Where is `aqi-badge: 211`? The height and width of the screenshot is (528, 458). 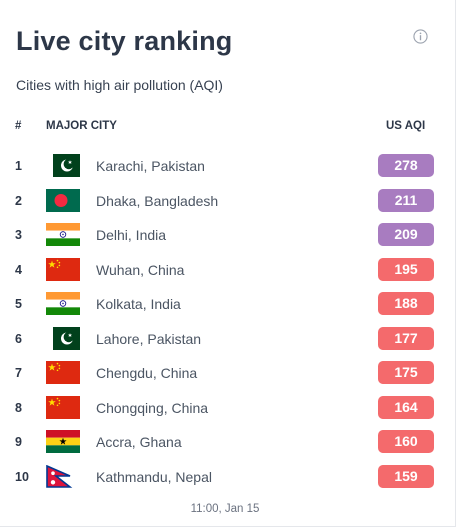
aqi-badge: 211 is located at coordinates (406, 200).